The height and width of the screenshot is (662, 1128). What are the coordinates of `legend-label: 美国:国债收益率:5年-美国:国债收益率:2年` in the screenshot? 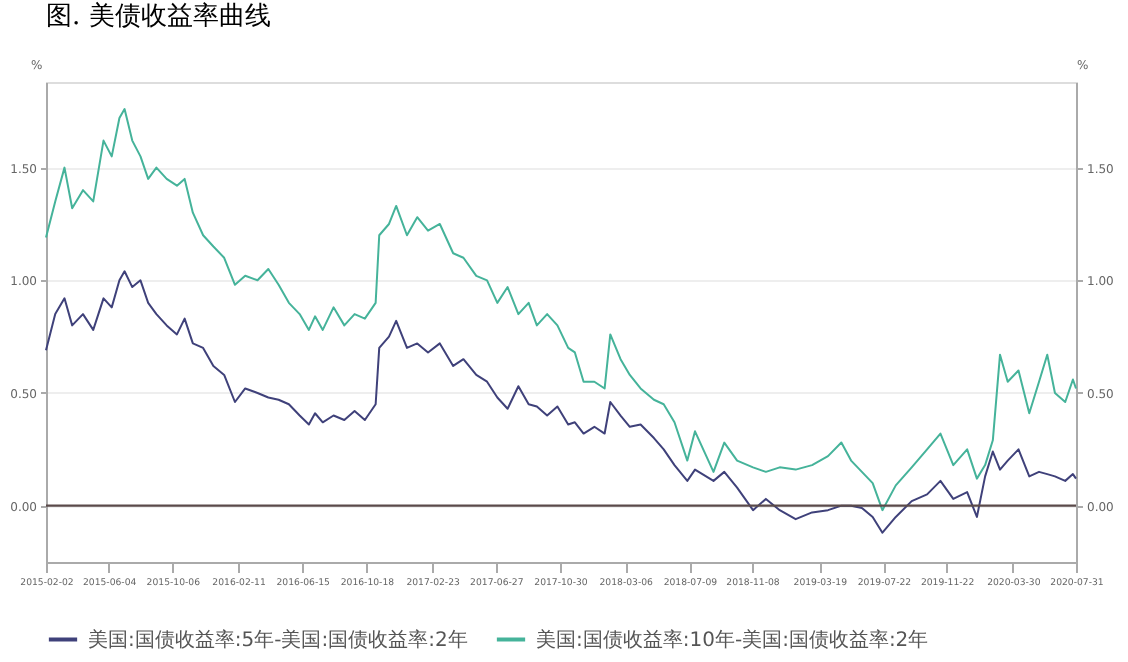 It's located at (278, 639).